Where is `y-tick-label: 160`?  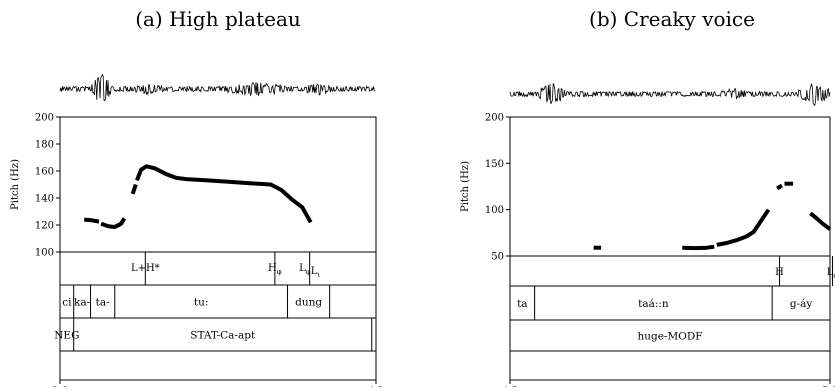
y-tick-label: 160 is located at coordinates (44, 172).